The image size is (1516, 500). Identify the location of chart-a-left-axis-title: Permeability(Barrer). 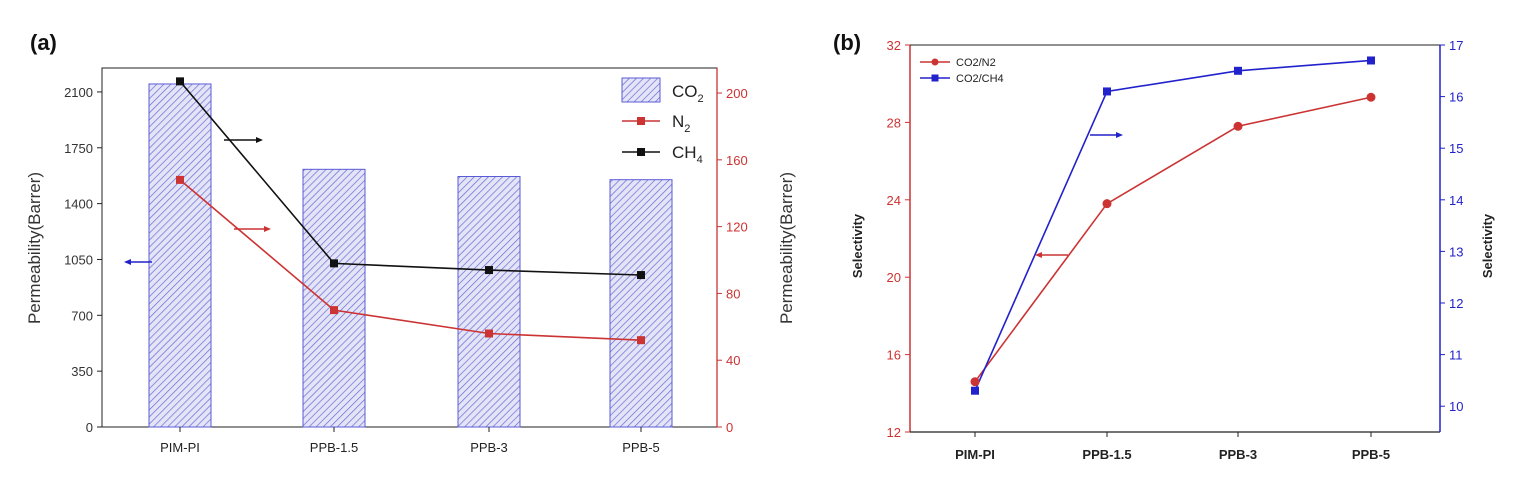
(34, 248).